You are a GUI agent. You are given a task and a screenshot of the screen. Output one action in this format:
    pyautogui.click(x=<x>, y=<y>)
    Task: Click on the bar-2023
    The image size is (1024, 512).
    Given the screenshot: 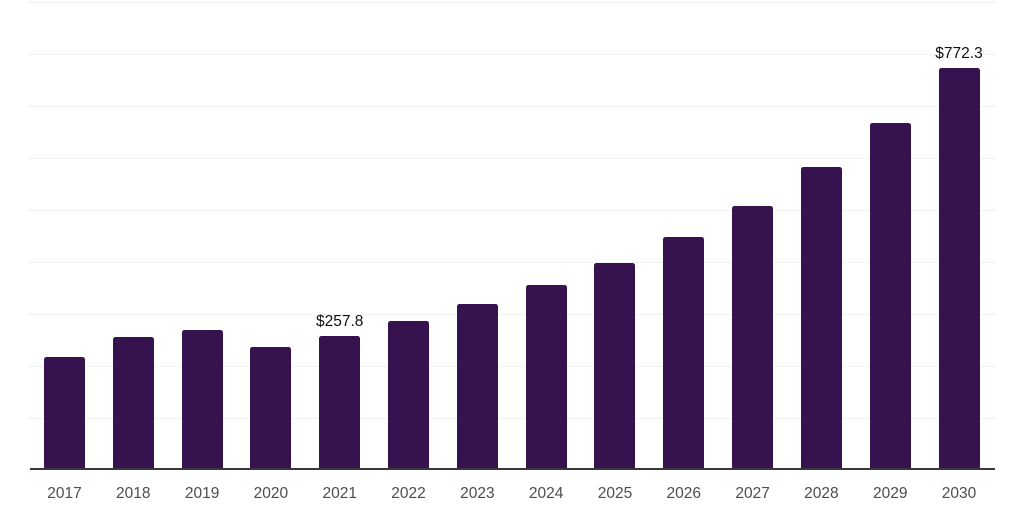 What is the action you would take?
    pyautogui.click(x=477, y=387)
    